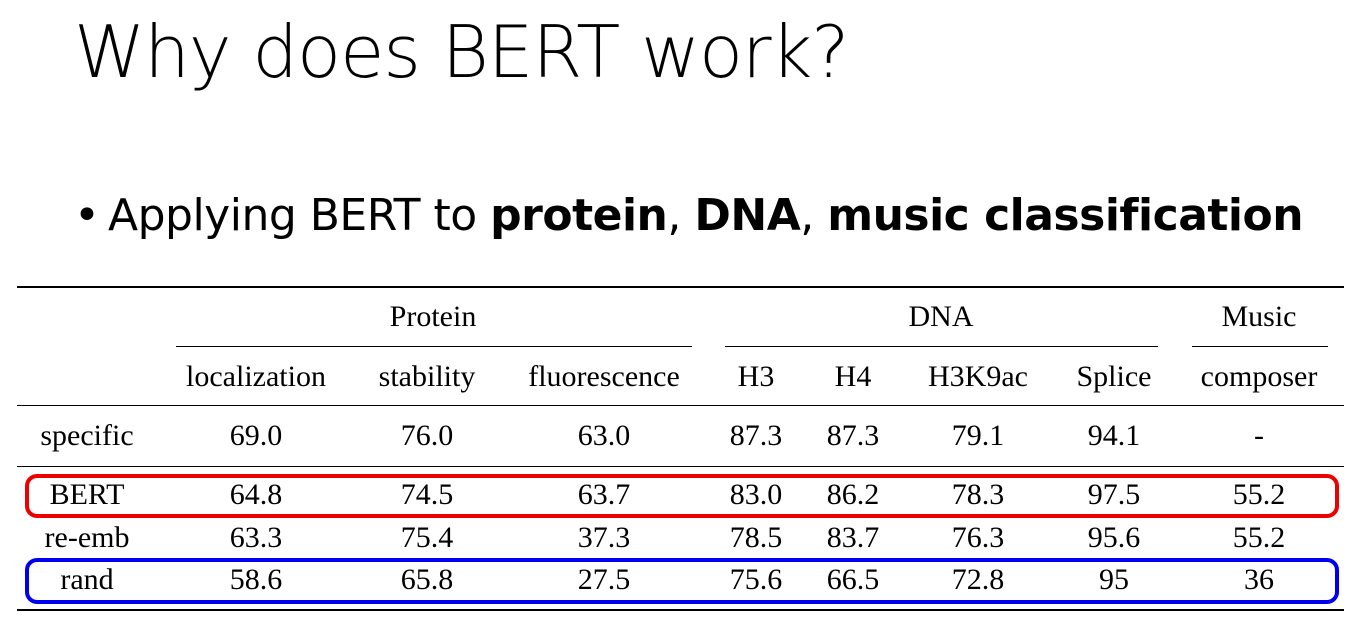 This screenshot has height=621, width=1361. Describe the element at coordinates (756, 579) in the screenshot. I see `table-cell: 75.6` at that location.